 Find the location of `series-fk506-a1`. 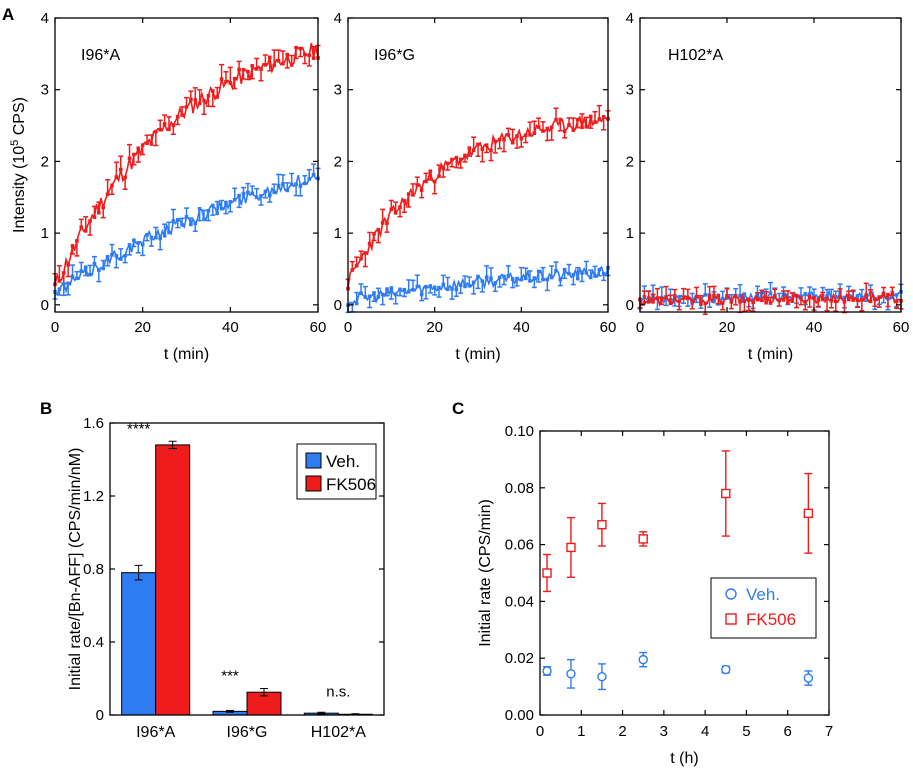

series-fk506-a1 is located at coordinates (186, 164).